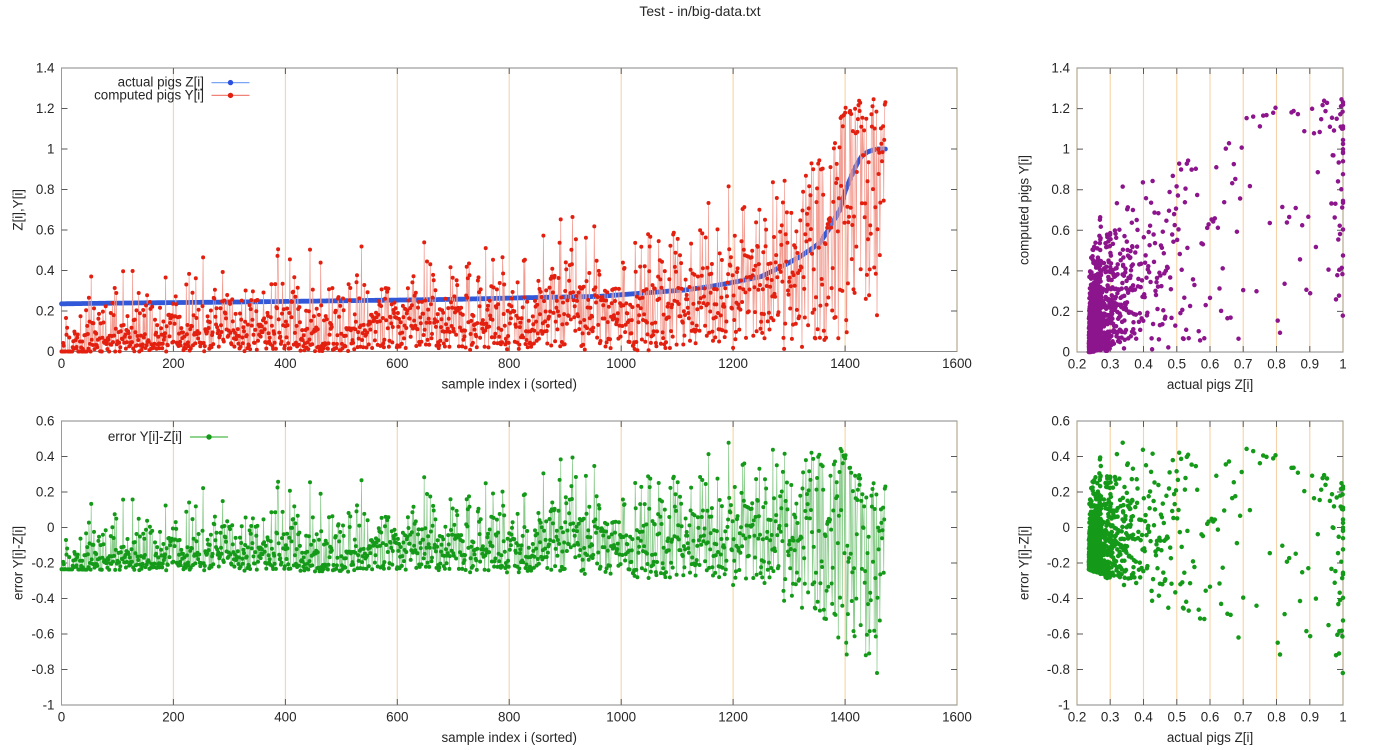 The image size is (1400, 750). Describe the element at coordinates (699, 11) in the screenshot. I see `svg-text: Test - in/big-data.txt` at that location.